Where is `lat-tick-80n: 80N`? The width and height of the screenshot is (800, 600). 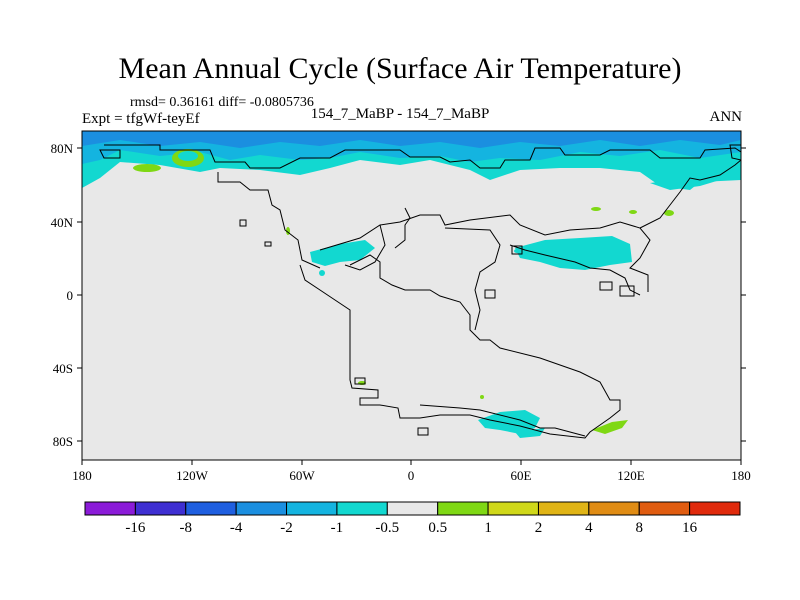 lat-tick-80n: 80N is located at coordinates (62, 148).